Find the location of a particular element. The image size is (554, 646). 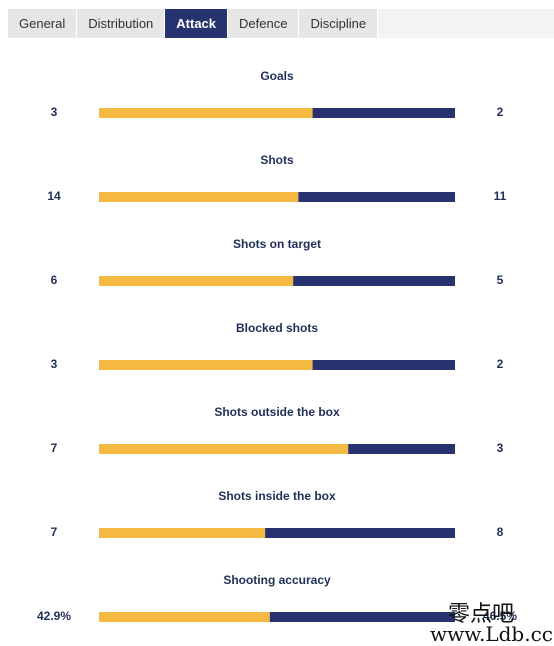

home-value: 6 is located at coordinates (54, 280).